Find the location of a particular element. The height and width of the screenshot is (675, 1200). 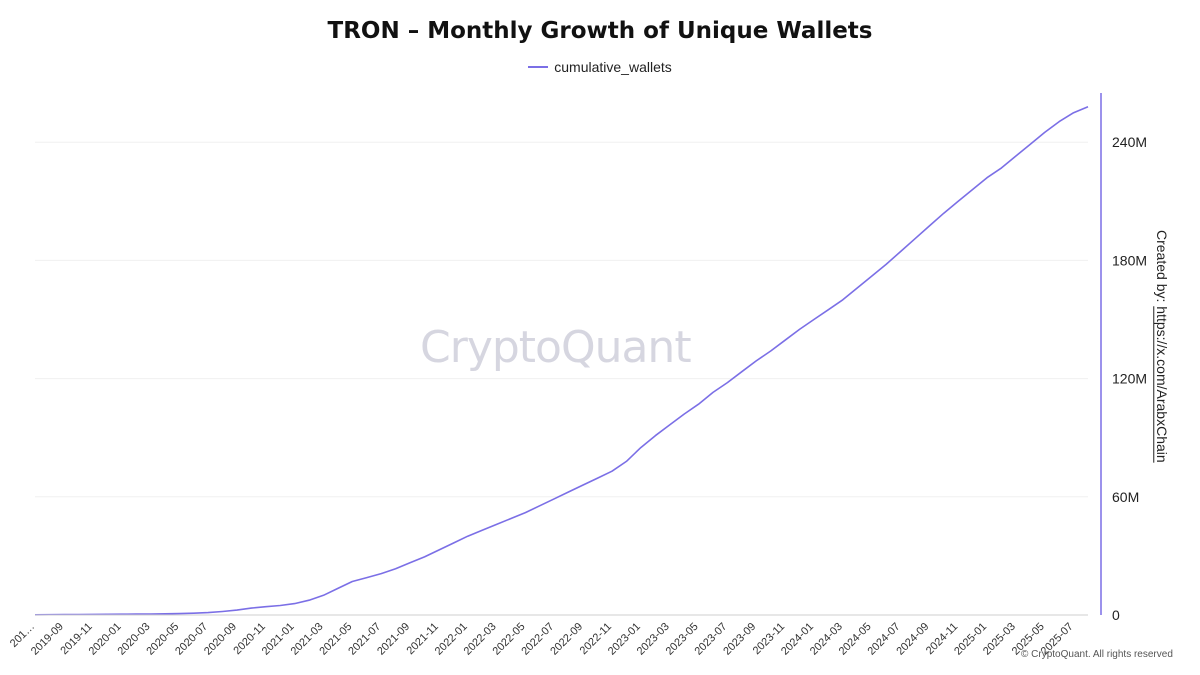

copyright-text: © CryptoQuant. All rights reserved is located at coordinates (1097, 654).